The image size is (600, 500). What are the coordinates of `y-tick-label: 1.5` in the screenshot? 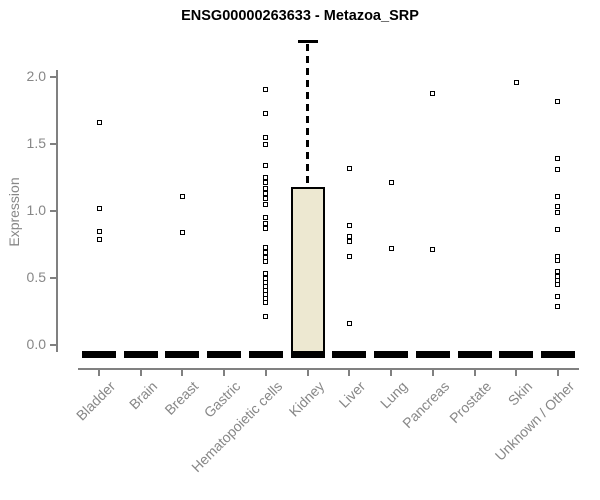 It's located at (36, 143).